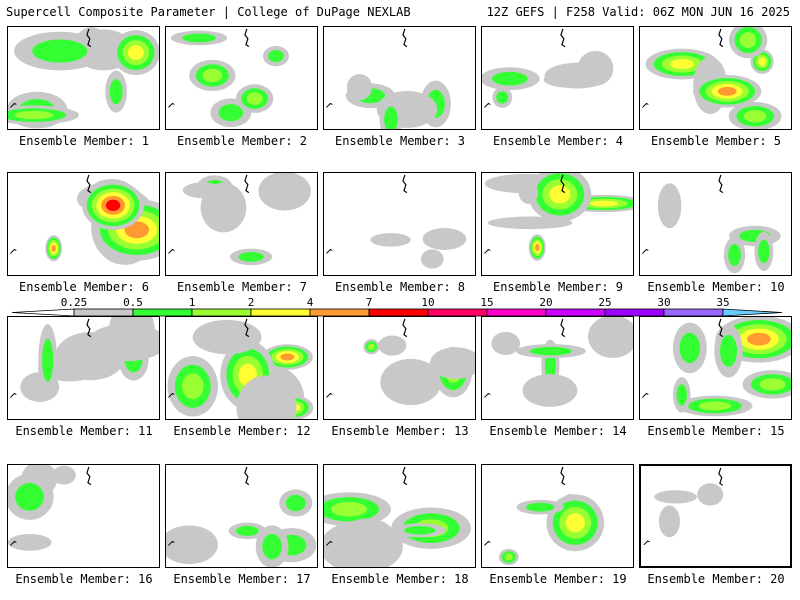 The height and width of the screenshot is (600, 800). I want to click on colorbar-tick-label: 15, so click(486, 302).